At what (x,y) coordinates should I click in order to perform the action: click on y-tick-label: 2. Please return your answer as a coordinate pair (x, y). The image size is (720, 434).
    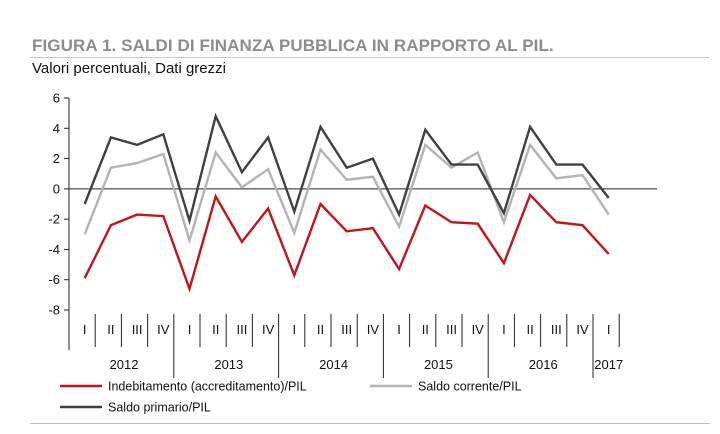
    Looking at the image, I should click on (56, 158).